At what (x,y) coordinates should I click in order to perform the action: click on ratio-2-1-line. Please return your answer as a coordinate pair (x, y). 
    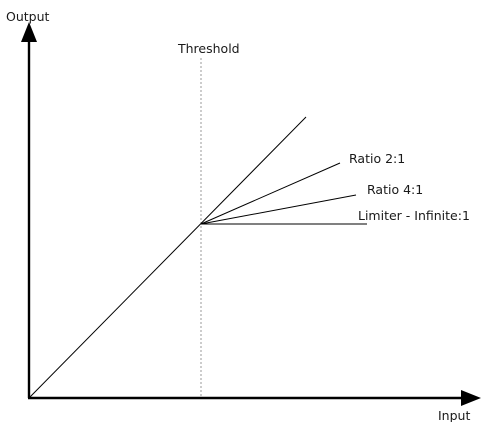
    Looking at the image, I should click on (270, 193).